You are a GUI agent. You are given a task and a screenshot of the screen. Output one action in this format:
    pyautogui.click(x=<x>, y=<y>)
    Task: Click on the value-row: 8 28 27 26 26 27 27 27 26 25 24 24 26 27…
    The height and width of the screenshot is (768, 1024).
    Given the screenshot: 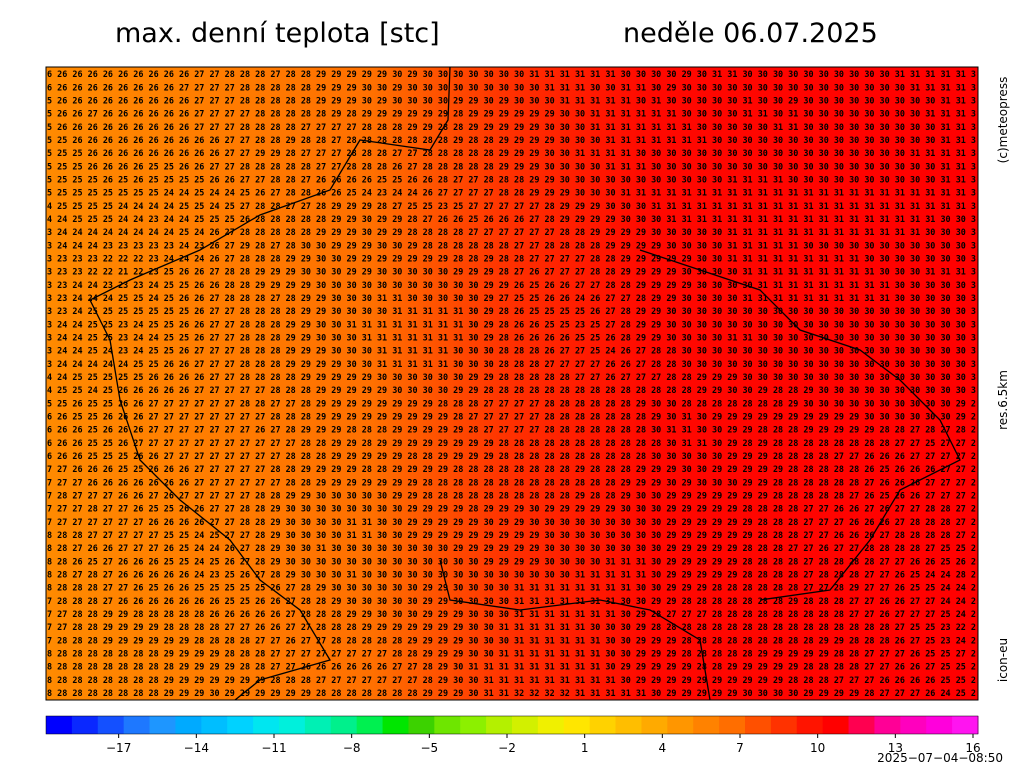 What is the action you would take?
    pyautogui.click(x=511, y=549)
    